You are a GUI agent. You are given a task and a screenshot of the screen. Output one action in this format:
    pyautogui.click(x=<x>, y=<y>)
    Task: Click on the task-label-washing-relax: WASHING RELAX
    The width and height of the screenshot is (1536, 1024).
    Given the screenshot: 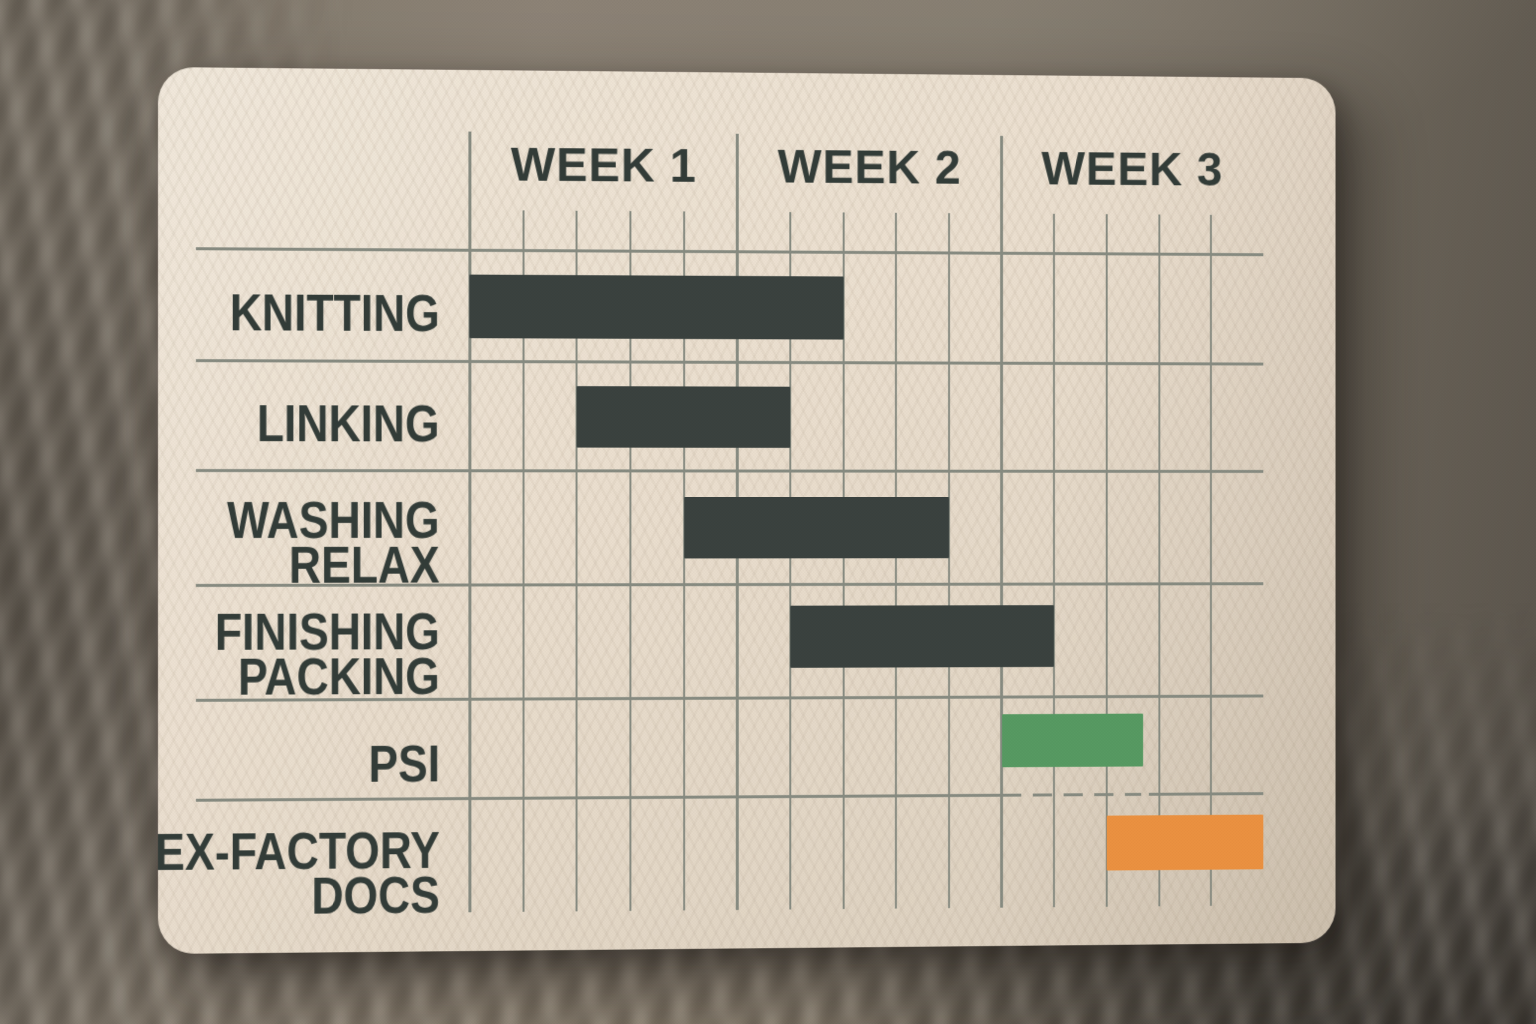 What is the action you would take?
    pyautogui.click(x=319, y=543)
    